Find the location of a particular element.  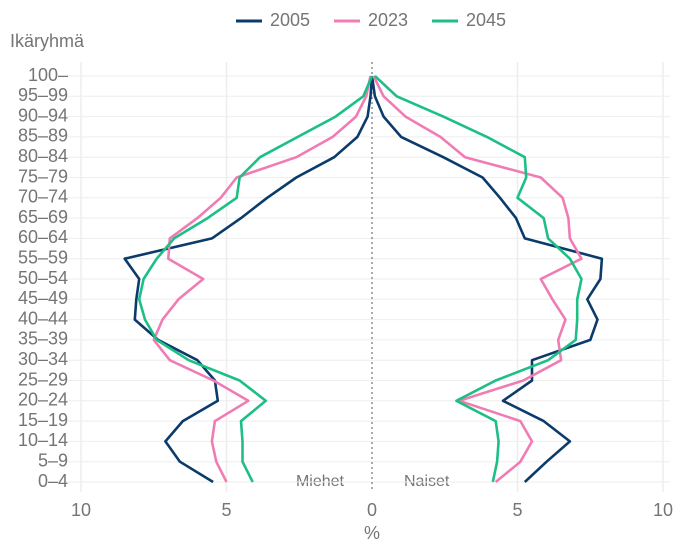

y-tick-label: 45–49 is located at coordinates (43, 298).